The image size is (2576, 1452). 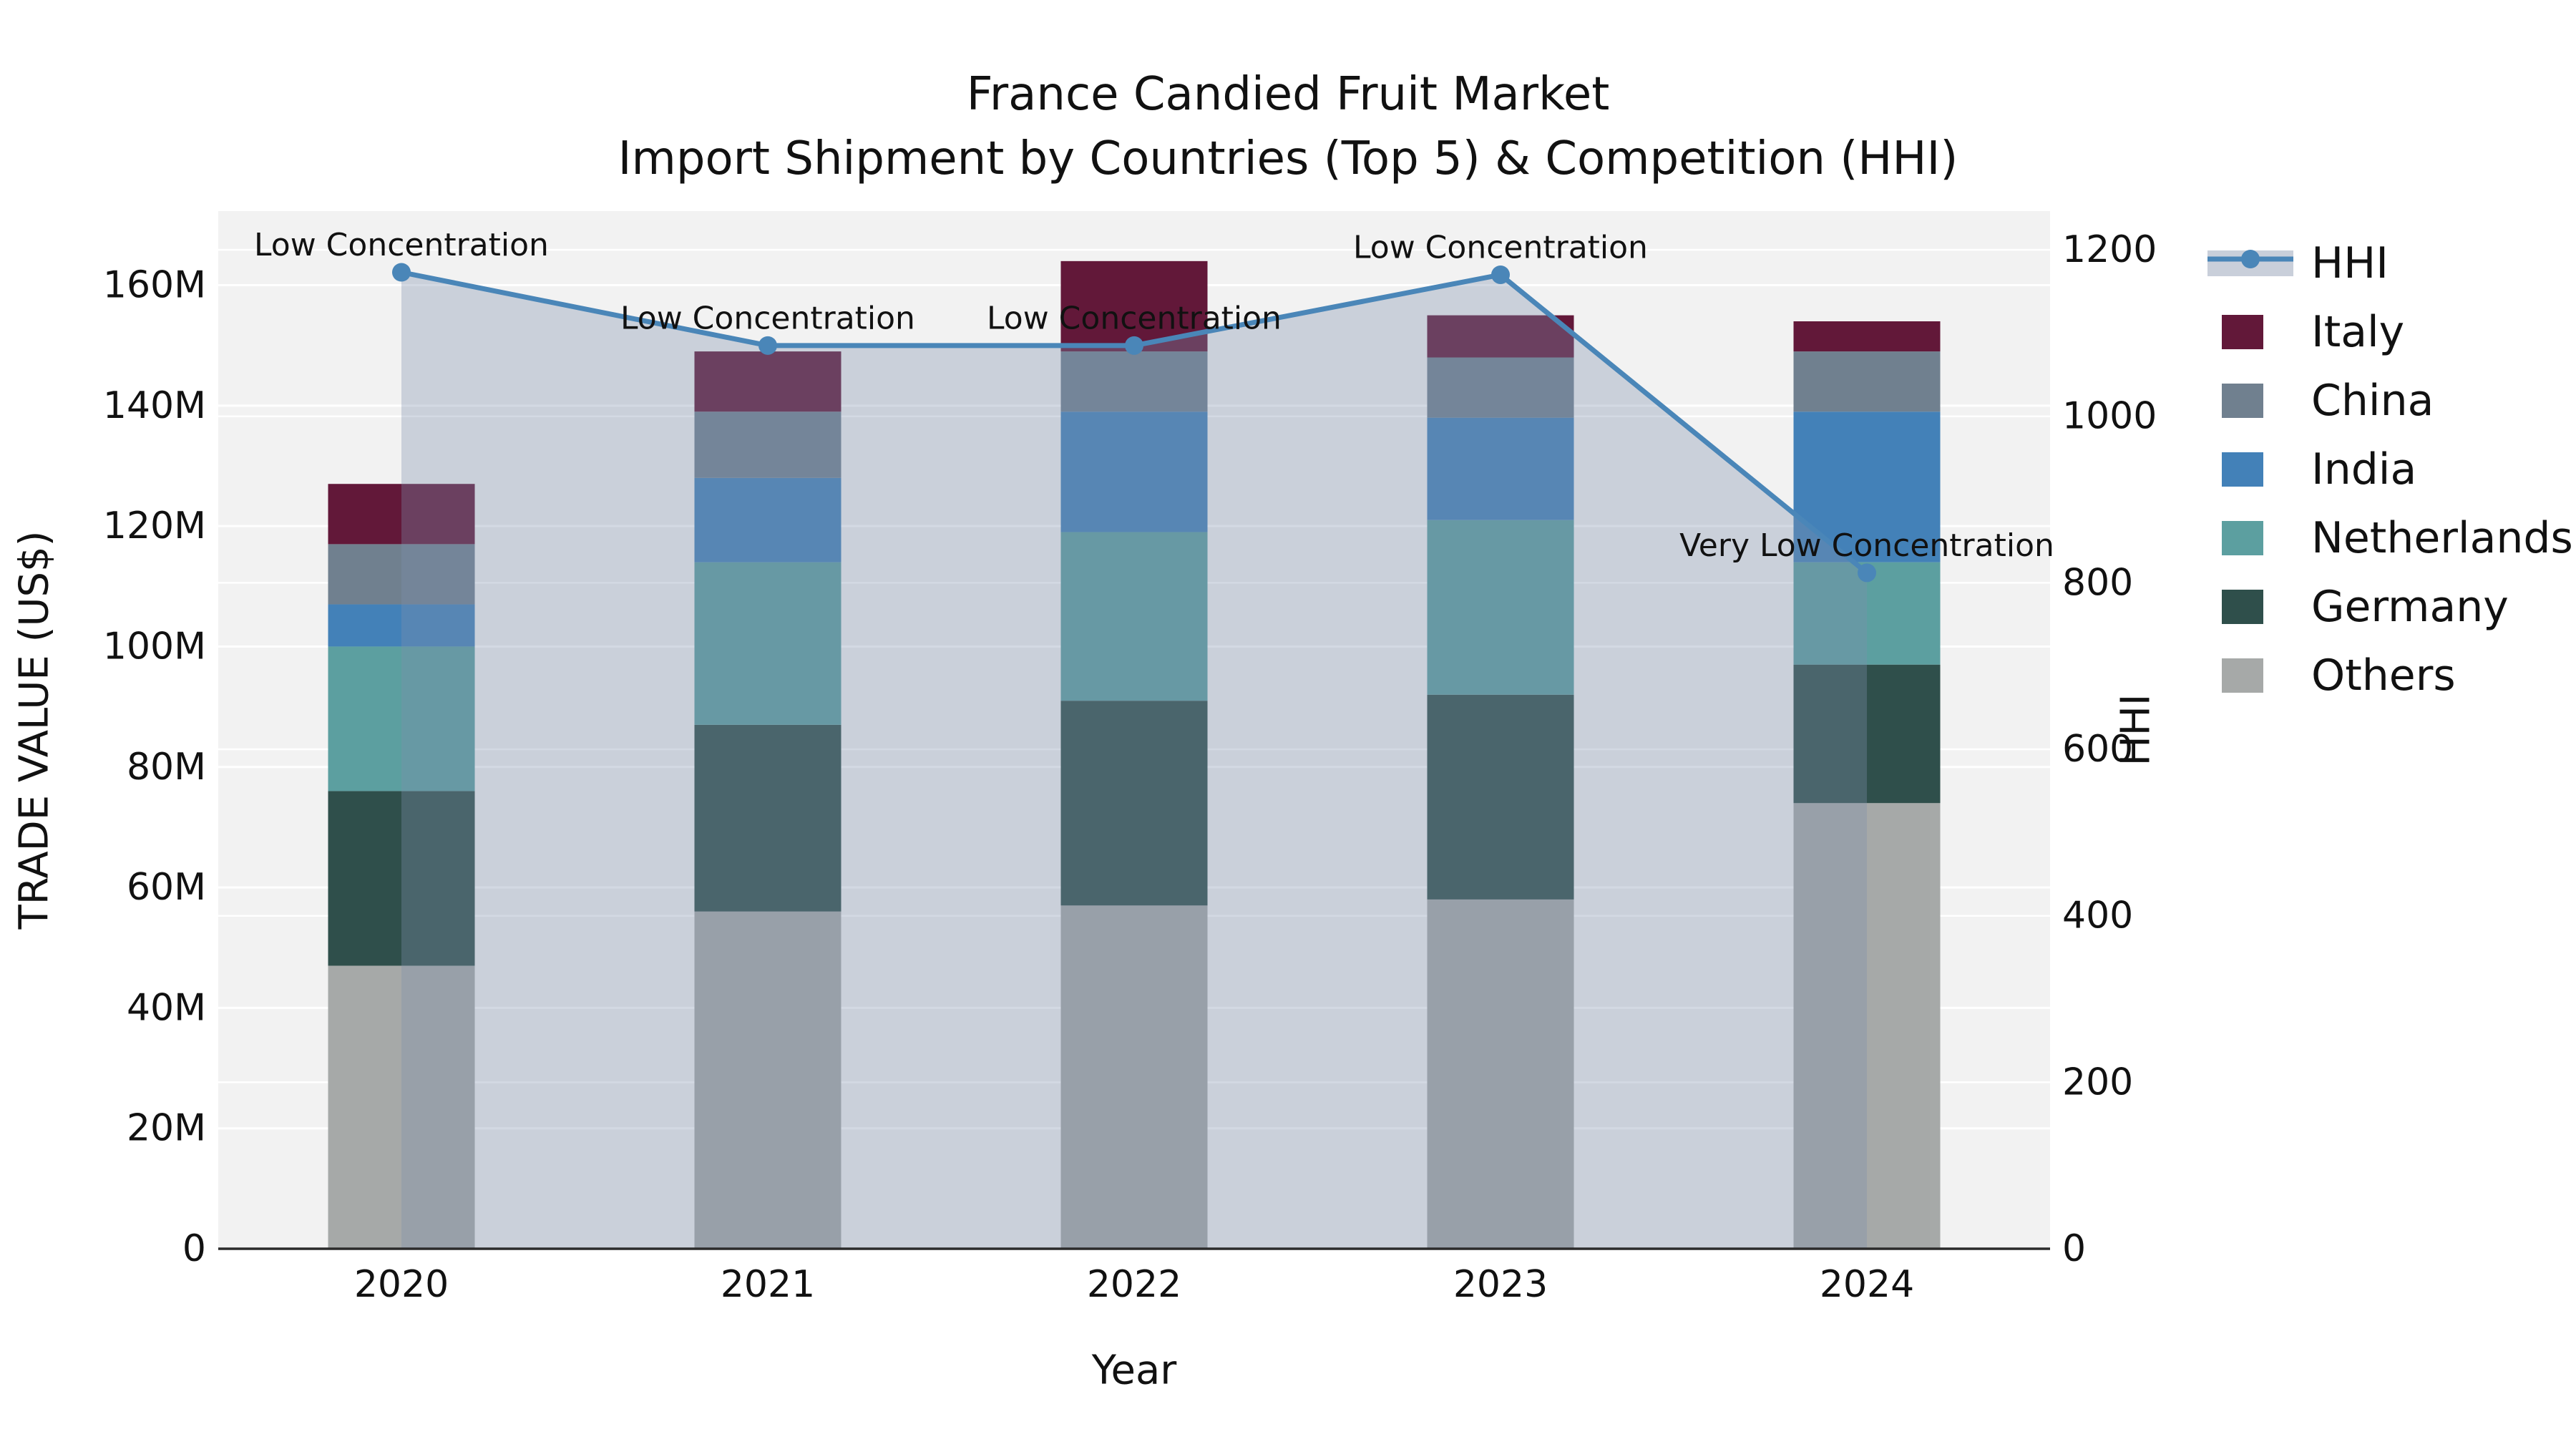 I want to click on annotation-2021: Low Concentration, so click(x=767, y=318).